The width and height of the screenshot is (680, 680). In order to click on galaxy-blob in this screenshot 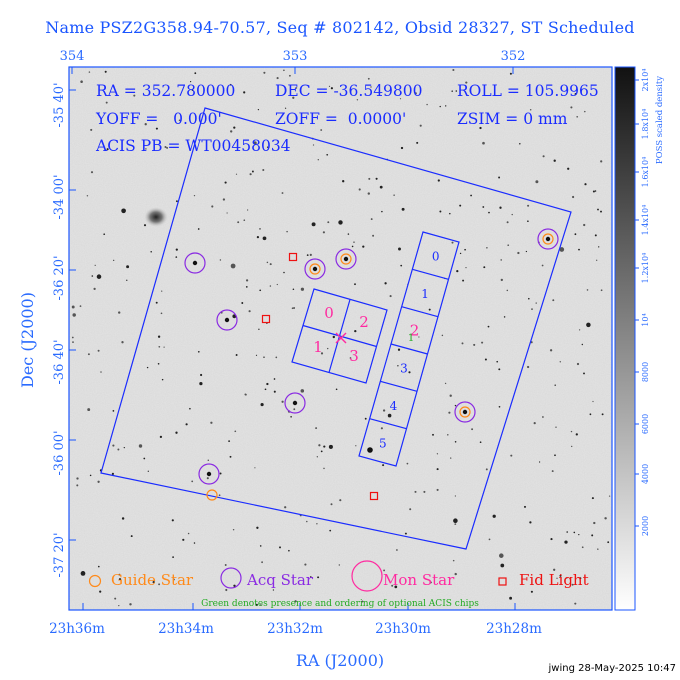, I will do `click(156, 217)`.